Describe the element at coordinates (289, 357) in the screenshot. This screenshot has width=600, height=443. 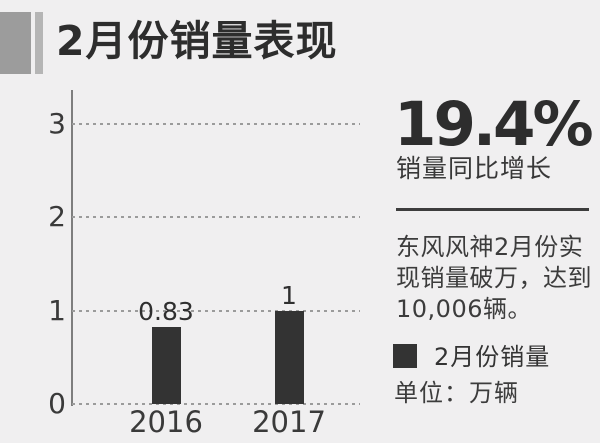
I see `bar-2017` at that location.